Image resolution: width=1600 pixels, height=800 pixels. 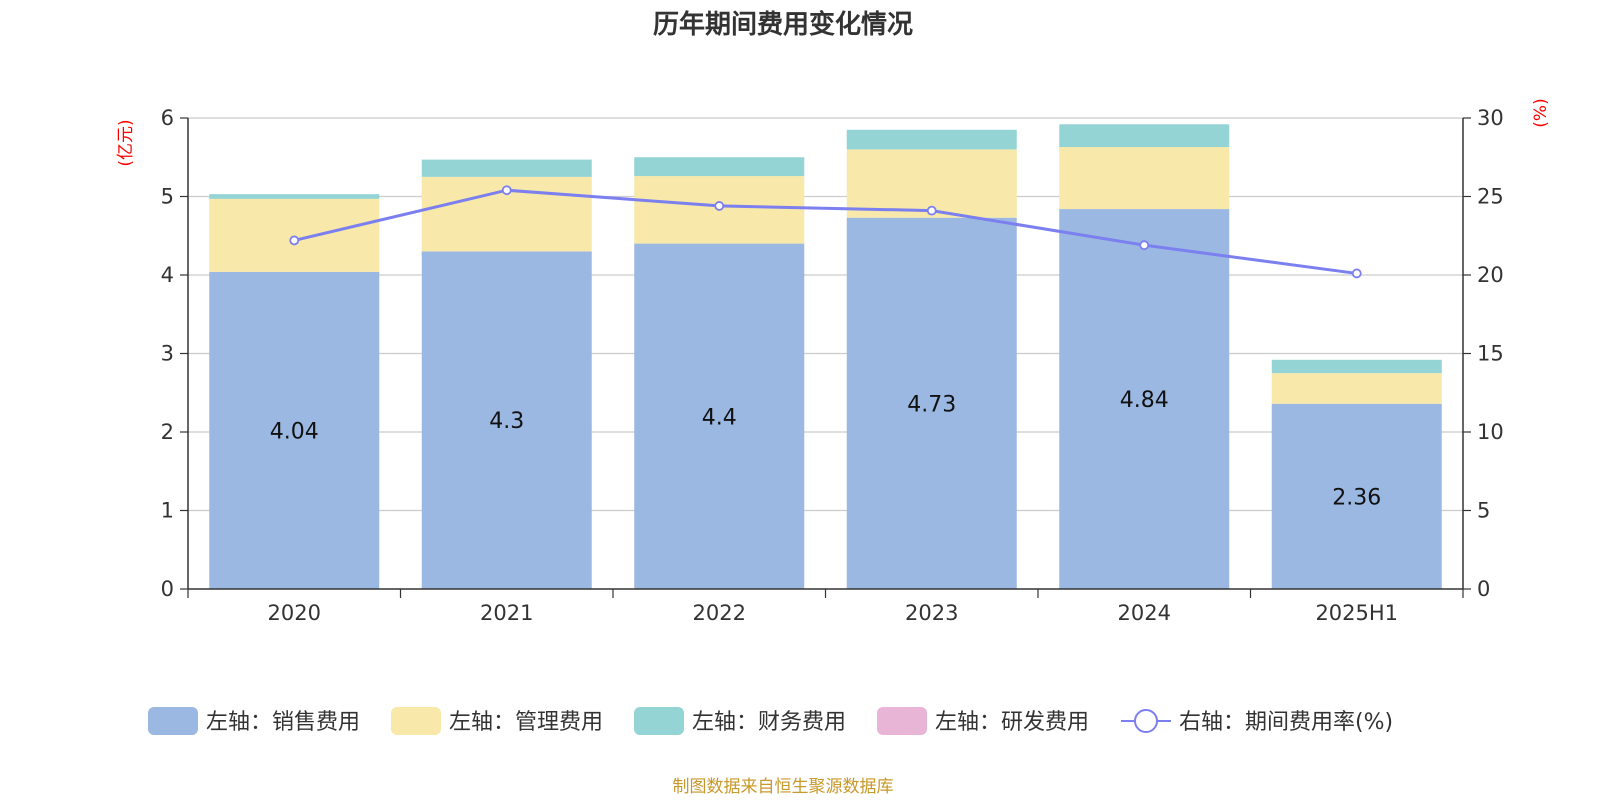 I want to click on legend-label: 左轴：管理费用, so click(x=526, y=722).